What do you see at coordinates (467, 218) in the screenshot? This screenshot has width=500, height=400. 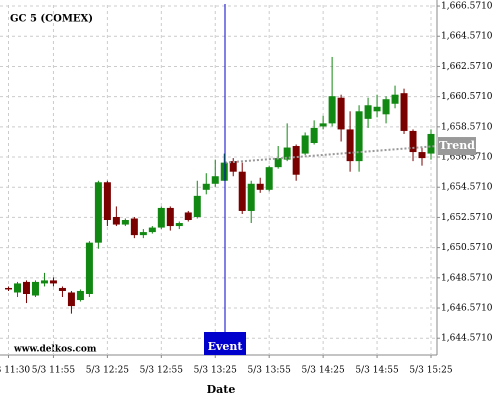 I see `y-tick-label: 1,652.5710` at bounding box center [467, 218].